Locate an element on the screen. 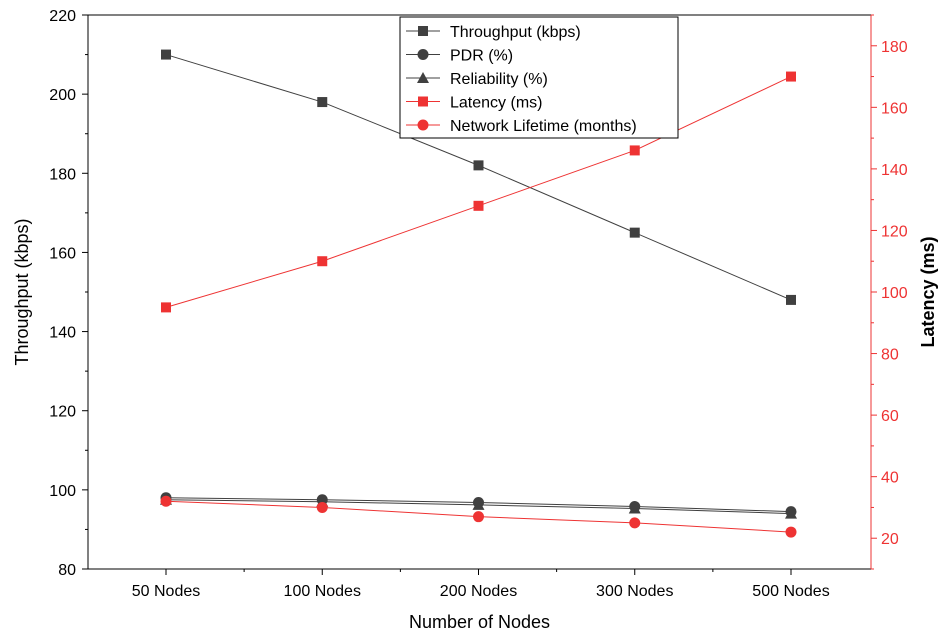 Image resolution: width=941 pixels, height=634 pixels. y-left-tick-label: 200 is located at coordinates (62, 95).